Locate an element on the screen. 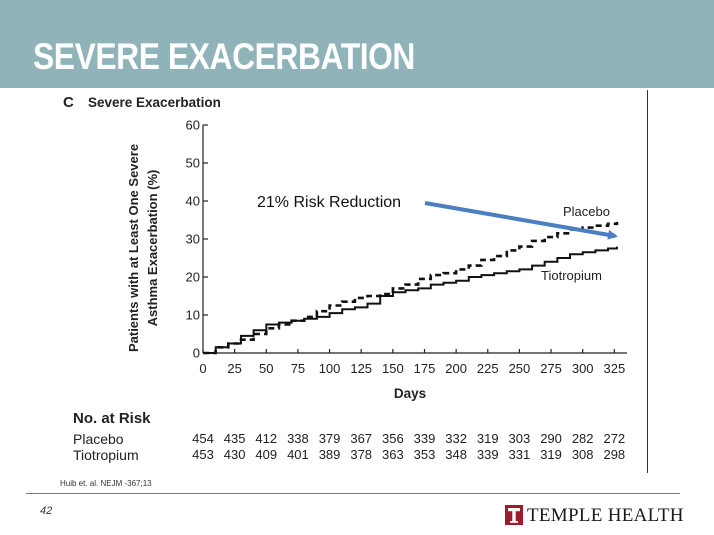 The width and height of the screenshot is (714, 535). annotation-text: 21% Risk Reduction is located at coordinates (329, 202).